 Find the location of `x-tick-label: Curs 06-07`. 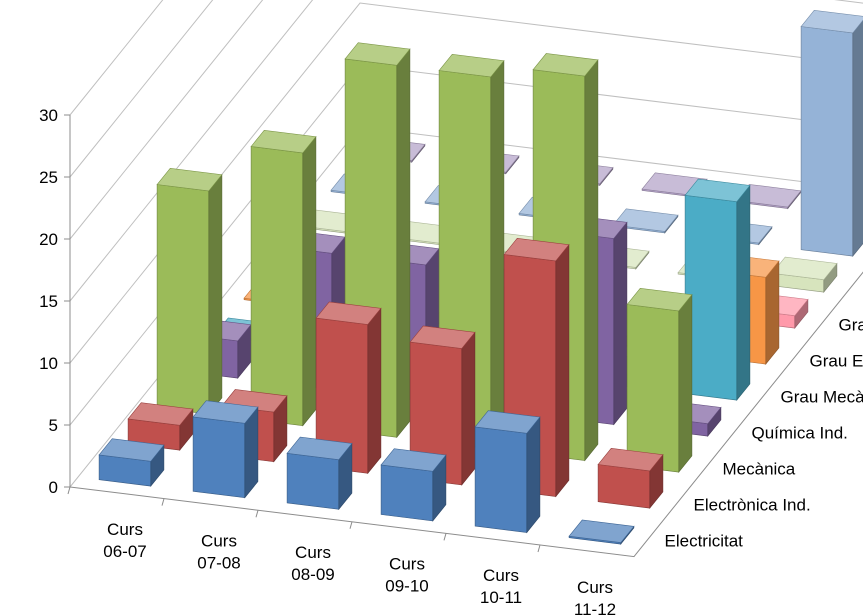

x-tick-label: Curs 06-07 is located at coordinates (124, 540).